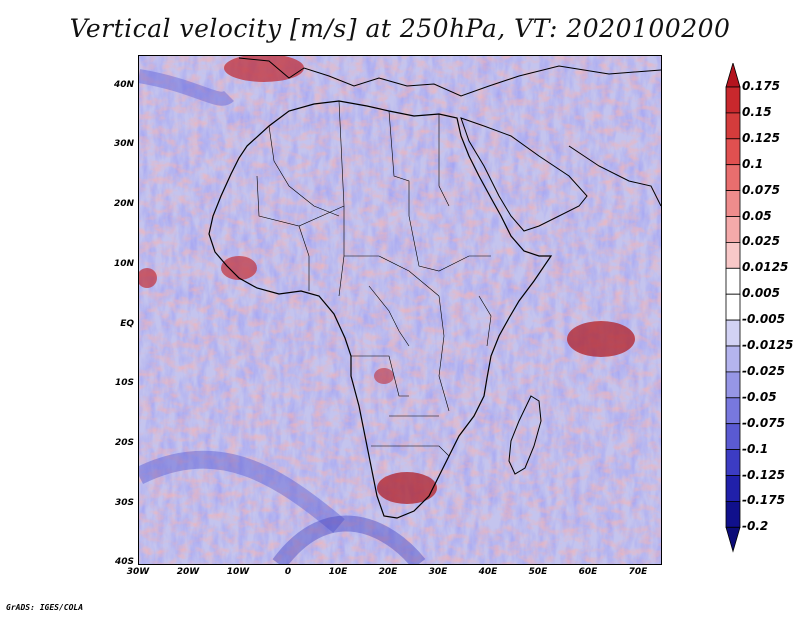  Describe the element at coordinates (761, 293) in the screenshot. I see `colorbar-label: 0.005` at that location.